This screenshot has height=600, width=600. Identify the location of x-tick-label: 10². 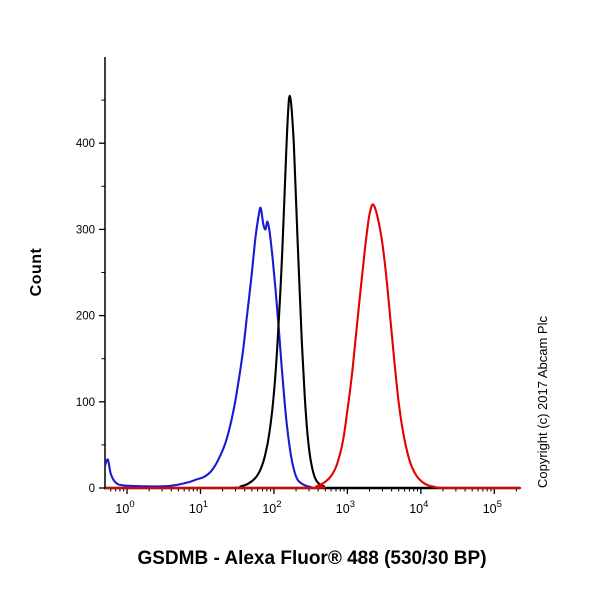
(271, 507).